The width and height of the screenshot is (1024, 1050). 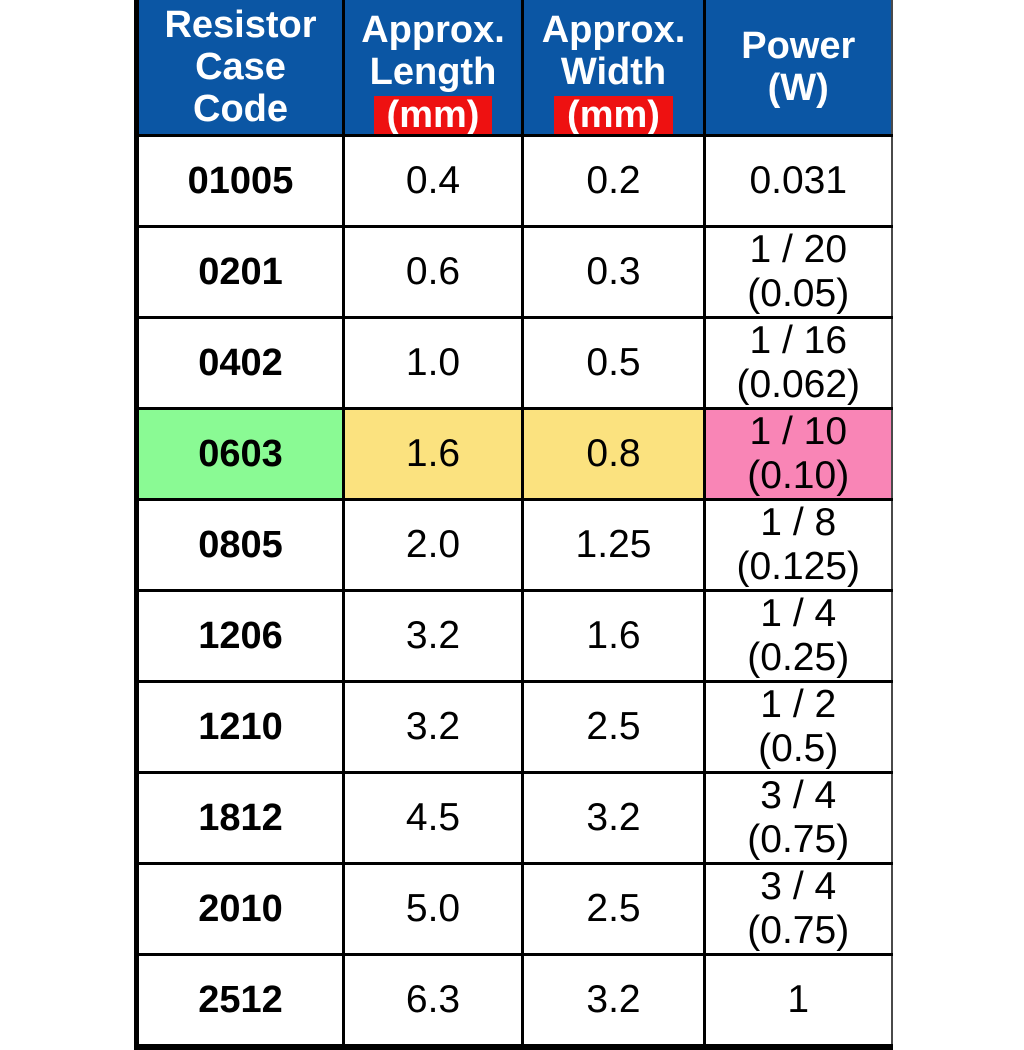 I want to click on cell-text: 1 / 2 (0.5), so click(x=798, y=726).